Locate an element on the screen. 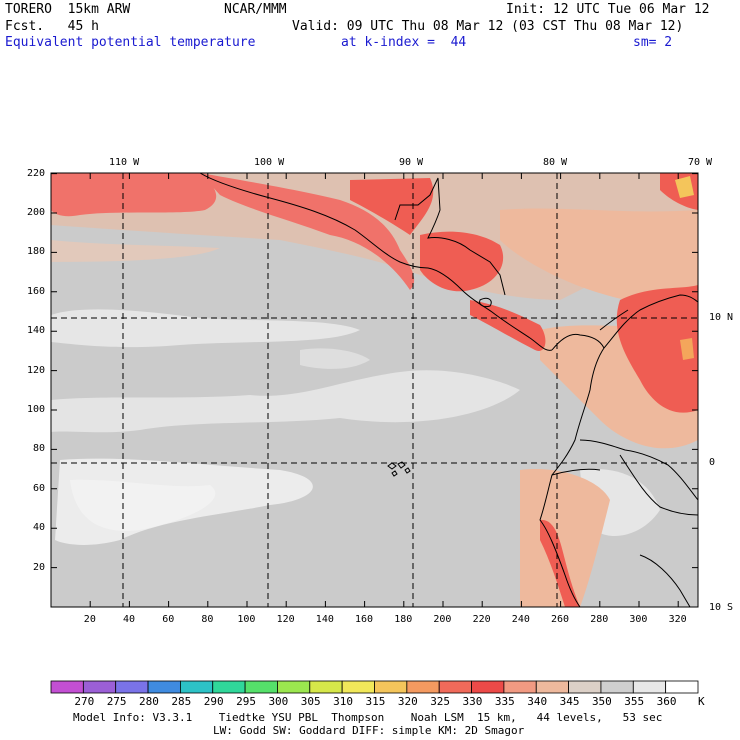 The width and height of the screenshot is (740, 740). smoothing-label: sm= 2 is located at coordinates (653, 42).